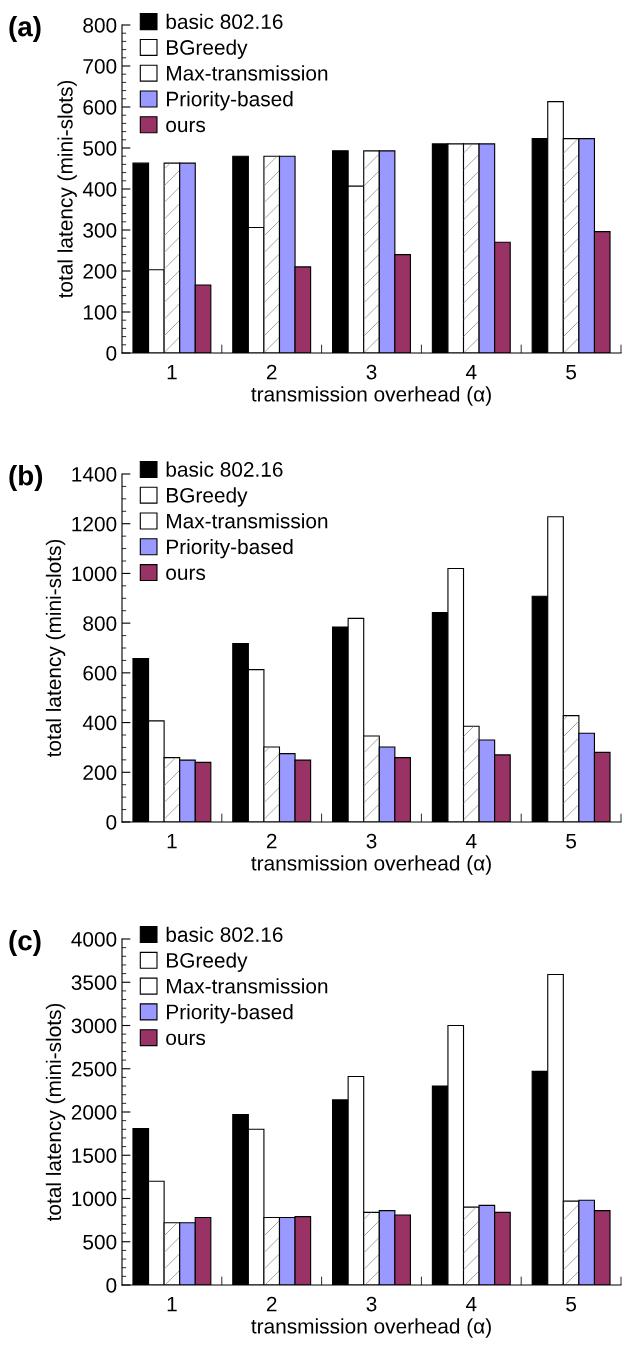 The image size is (631, 1348). What do you see at coordinates (94, 524) in the screenshot?
I see `y-tick-label: 1200` at bounding box center [94, 524].